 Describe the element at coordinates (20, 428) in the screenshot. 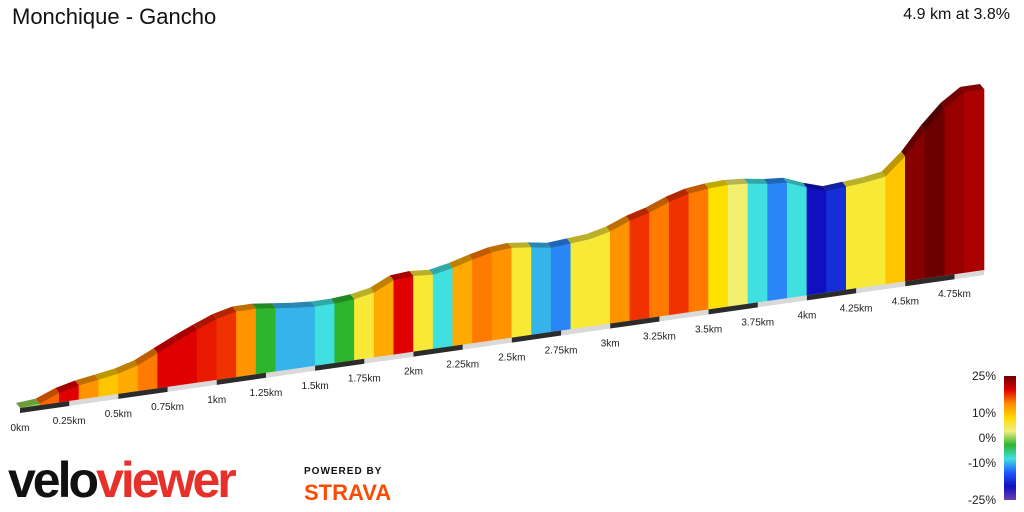

I see `distance-tick-label: 0km` at that location.